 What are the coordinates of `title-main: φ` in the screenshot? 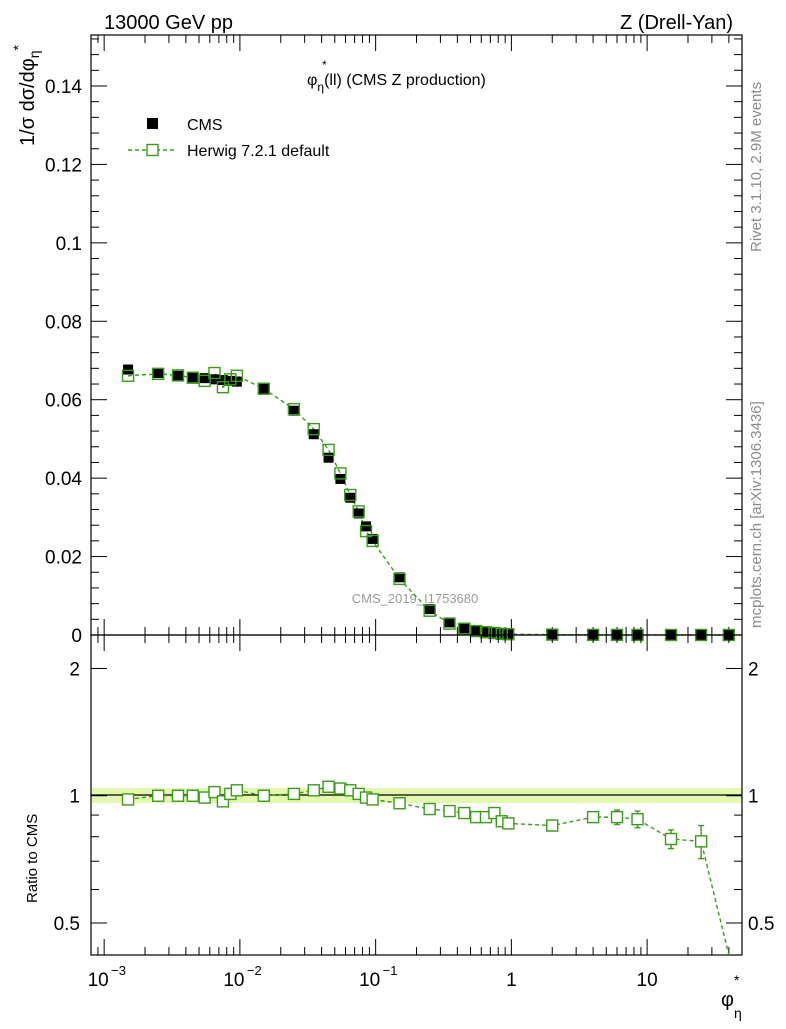 It's located at (312, 80).